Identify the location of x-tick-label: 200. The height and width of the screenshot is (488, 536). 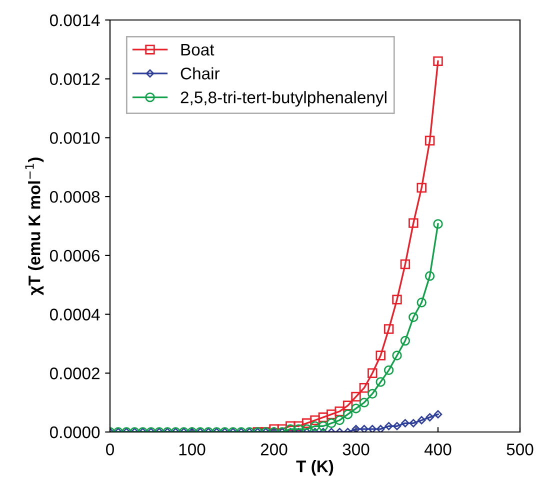
(274, 450).